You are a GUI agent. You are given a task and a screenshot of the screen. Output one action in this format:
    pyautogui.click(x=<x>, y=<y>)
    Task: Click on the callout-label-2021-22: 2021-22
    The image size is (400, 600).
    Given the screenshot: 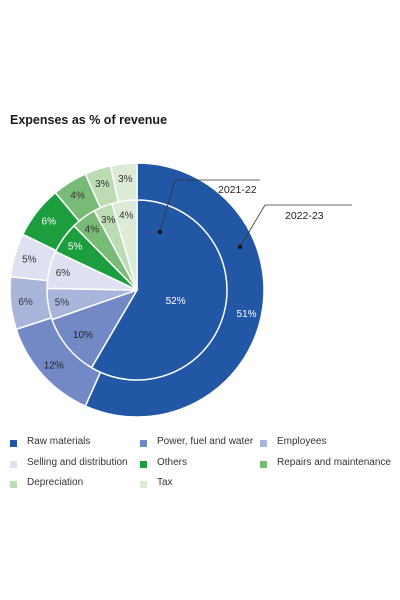 What is the action you would take?
    pyautogui.click(x=237, y=190)
    